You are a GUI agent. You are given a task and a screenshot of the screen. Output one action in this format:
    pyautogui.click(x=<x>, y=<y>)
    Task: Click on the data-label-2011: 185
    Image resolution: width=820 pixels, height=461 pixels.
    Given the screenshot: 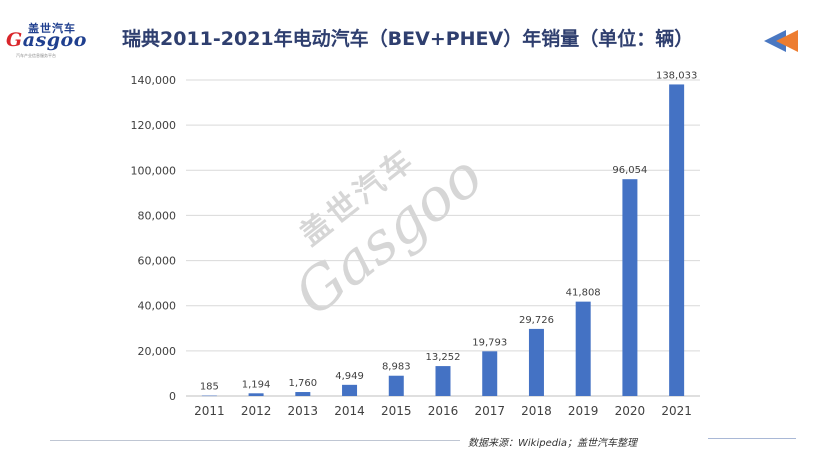 What is the action you would take?
    pyautogui.click(x=209, y=387)
    